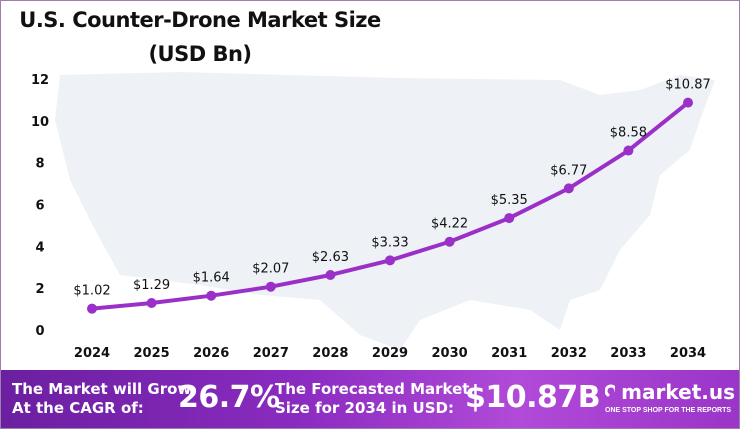  Describe the element at coordinates (211, 278) in the screenshot. I see `data-label: $1.64` at that location.